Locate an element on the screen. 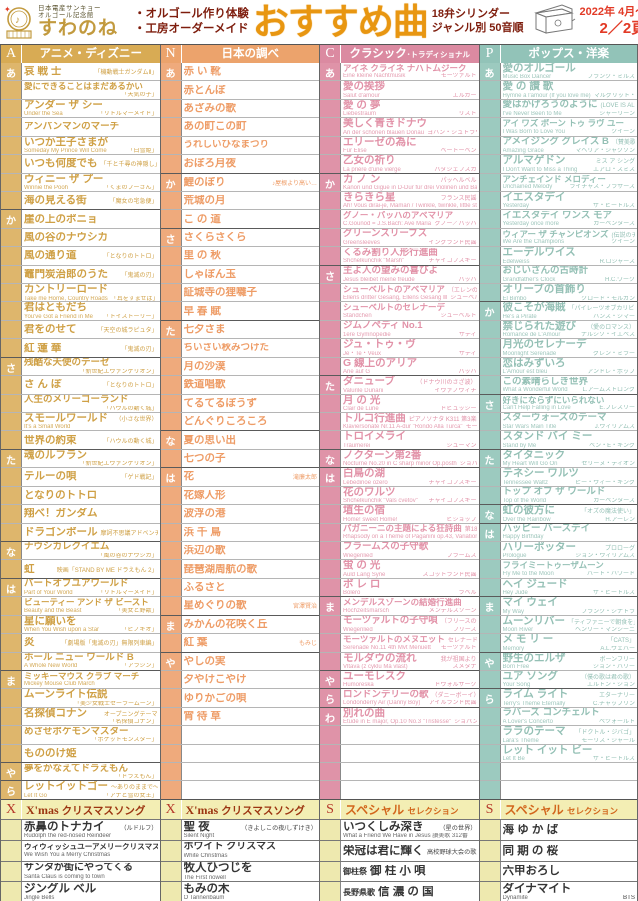 Image resolution: width=638 pixels, height=901 pixels. song-composer-note: ライチャス・ブラザーズ is located at coordinates (602, 186).